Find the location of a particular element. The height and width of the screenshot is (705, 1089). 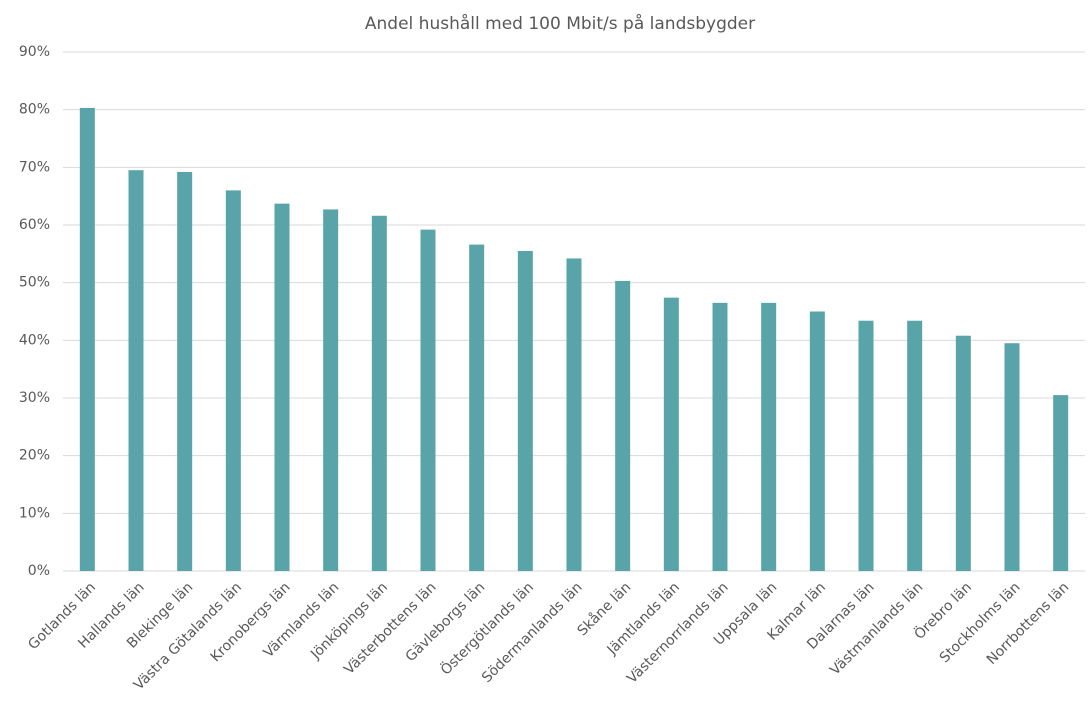

y-tick-label: 10% is located at coordinates (34, 513).